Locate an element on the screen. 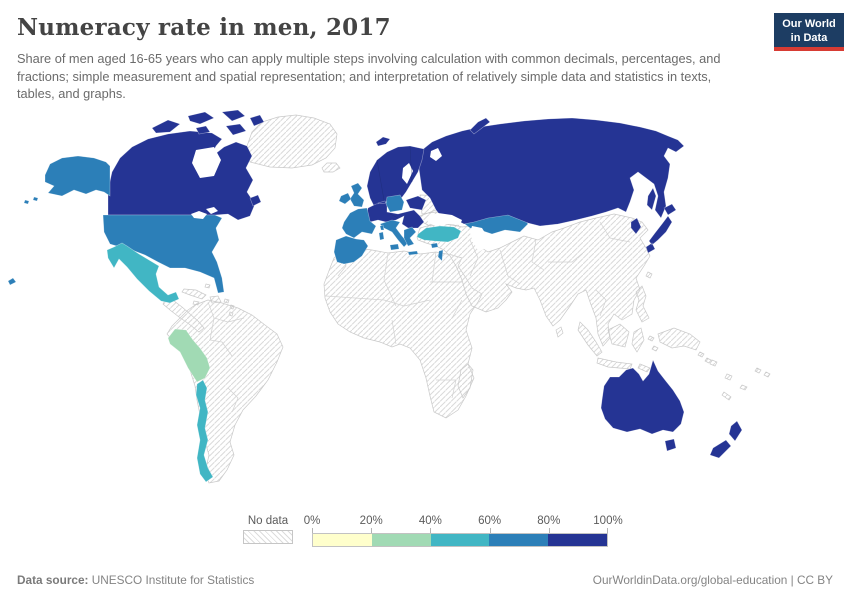 The image size is (850, 600). legend-no-data-label: No data is located at coordinates (268, 521).